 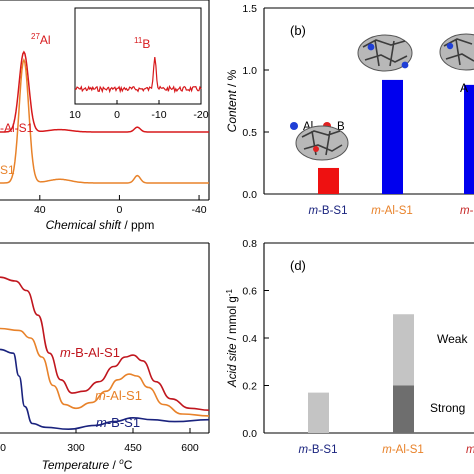 What do you see at coordinates (249, 71) in the screenshot?
I see `panel-b-y-tick-label: 1.0` at bounding box center [249, 71].